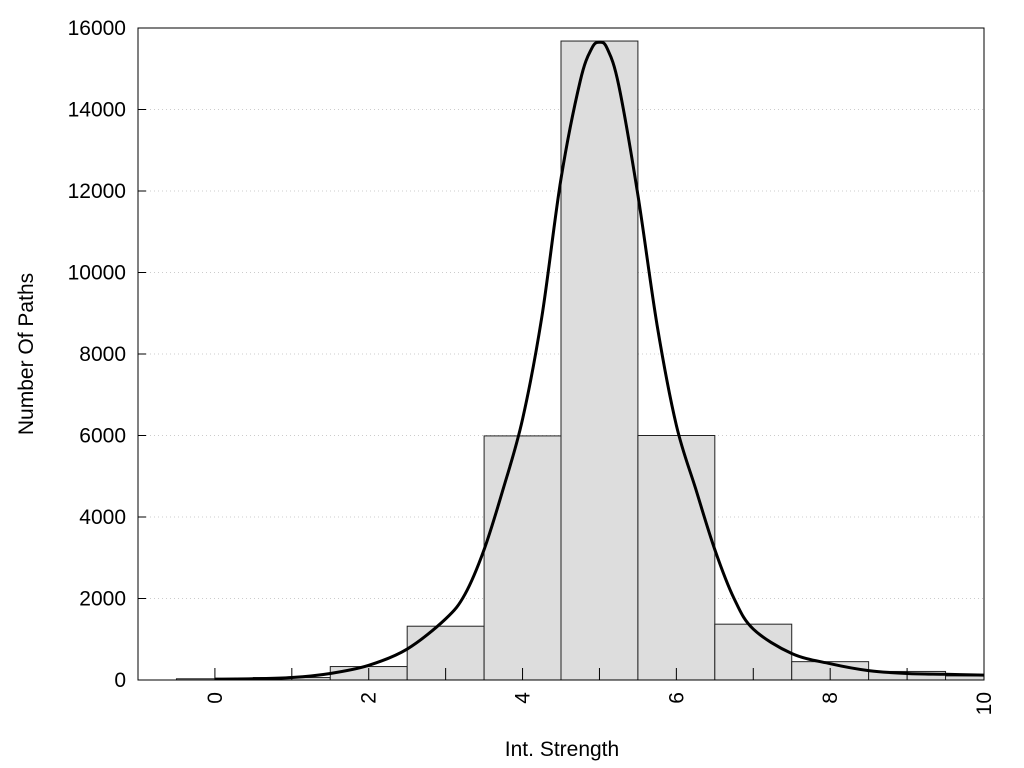  What do you see at coordinates (102, 599) in the screenshot?
I see `y-tick-label: 2000` at bounding box center [102, 599].